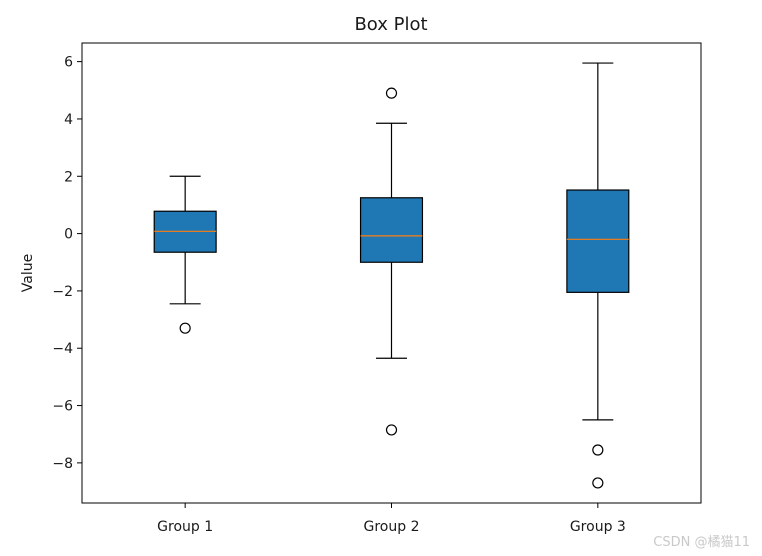  I want to click on y-tick-label: 0, so click(68, 235).